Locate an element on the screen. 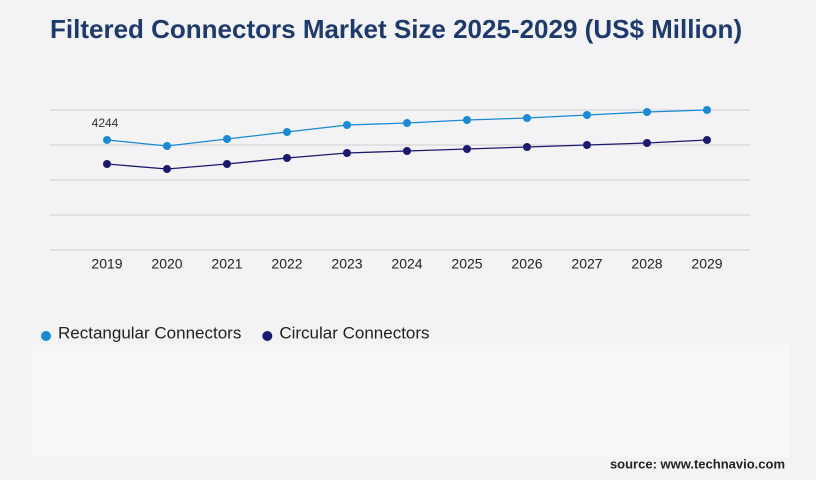 The height and width of the screenshot is (480, 816). x-tick-label: 2028 is located at coordinates (646, 264).